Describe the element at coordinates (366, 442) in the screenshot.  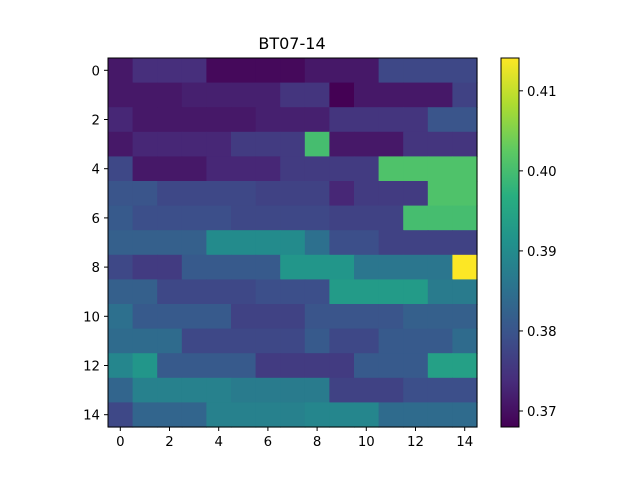
I see `x-tick-label: 10` at that location.